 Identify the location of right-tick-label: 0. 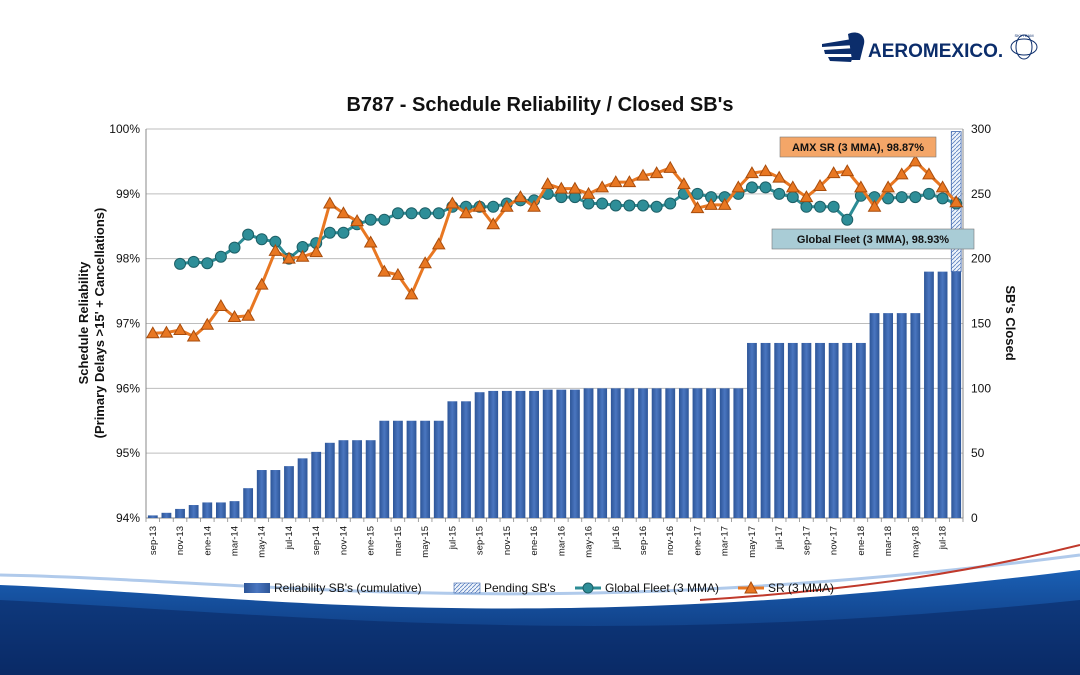
(974, 518).